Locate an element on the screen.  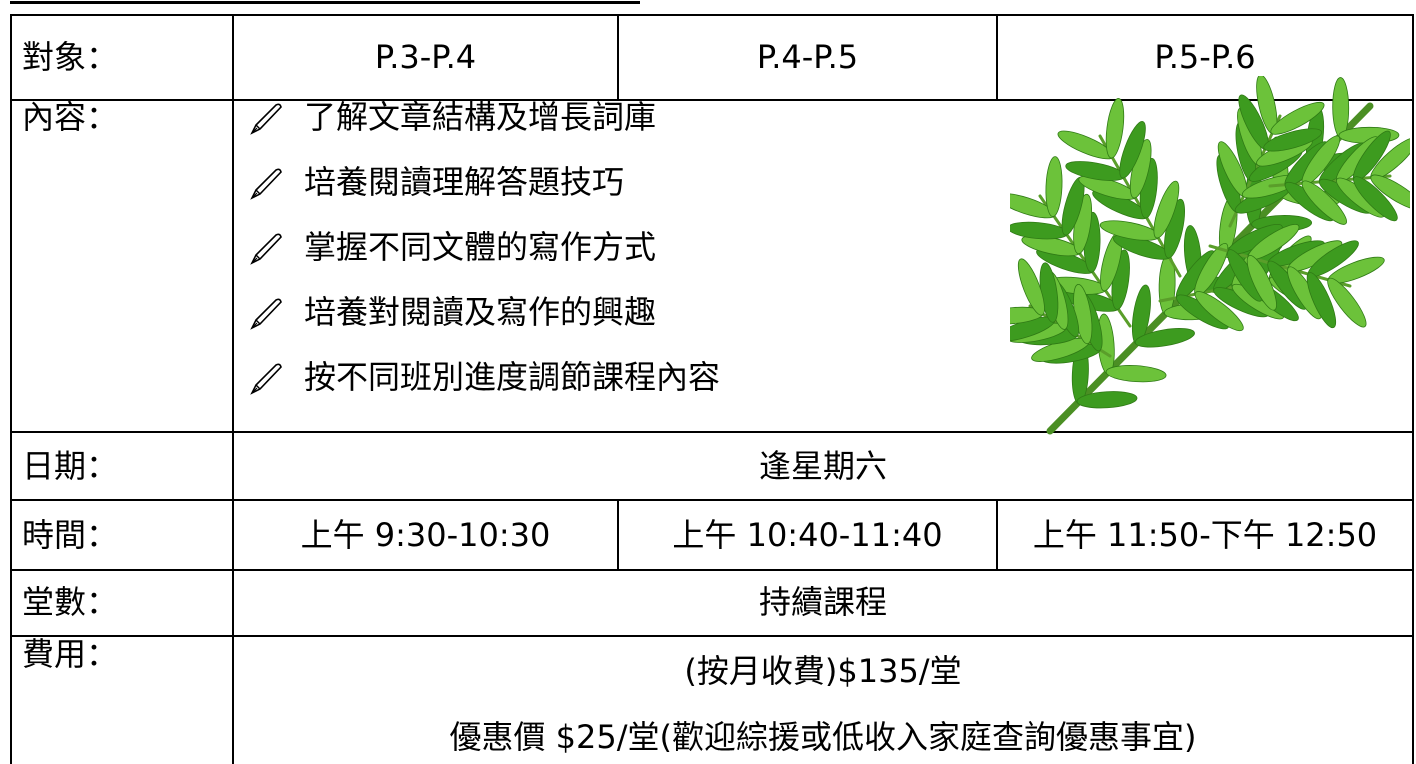
row-label: 時間： is located at coordinates (70, 535).